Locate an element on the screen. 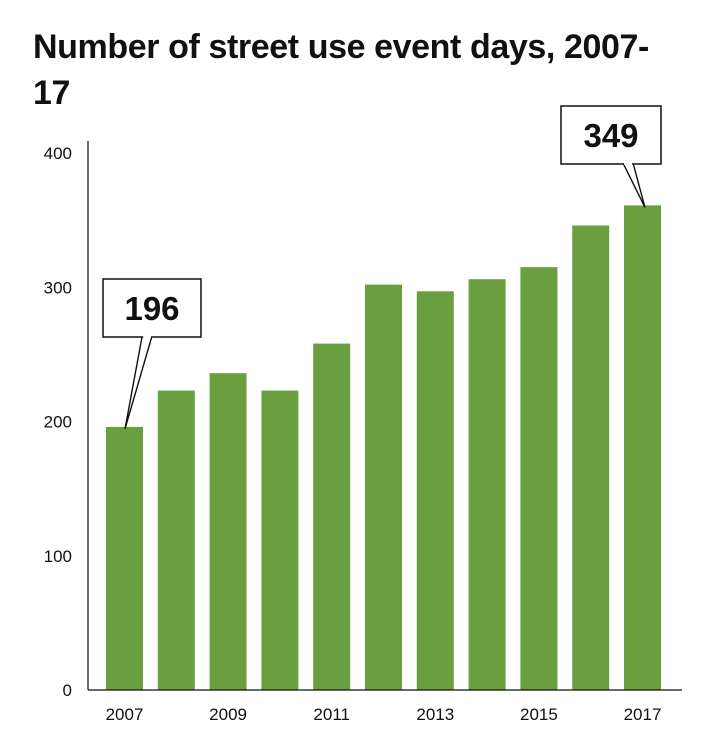  callout-label: 196 is located at coordinates (151, 308).